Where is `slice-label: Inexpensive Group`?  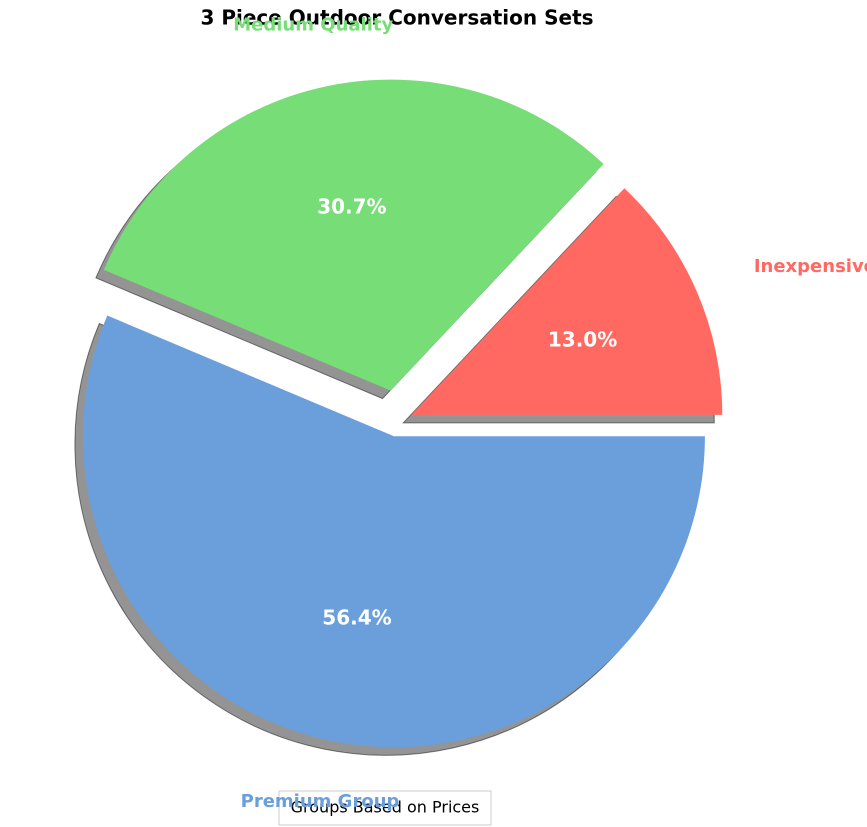 slice-label: Inexpensive Group is located at coordinates (810, 266).